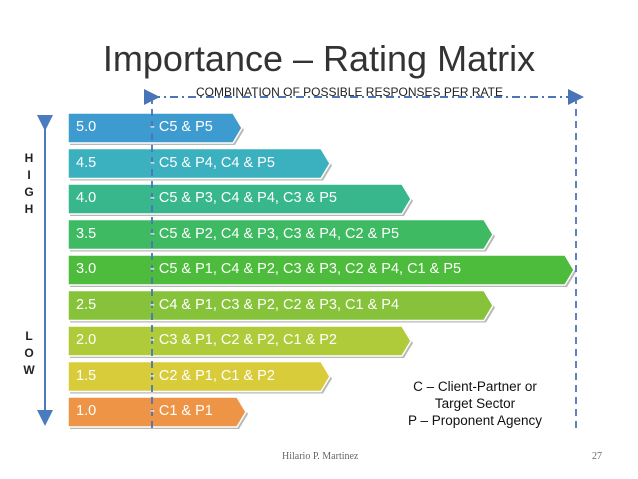  Describe the element at coordinates (475, 420) in the screenshot. I see `legend-line-proponent: P – Proponent Agency` at that location.